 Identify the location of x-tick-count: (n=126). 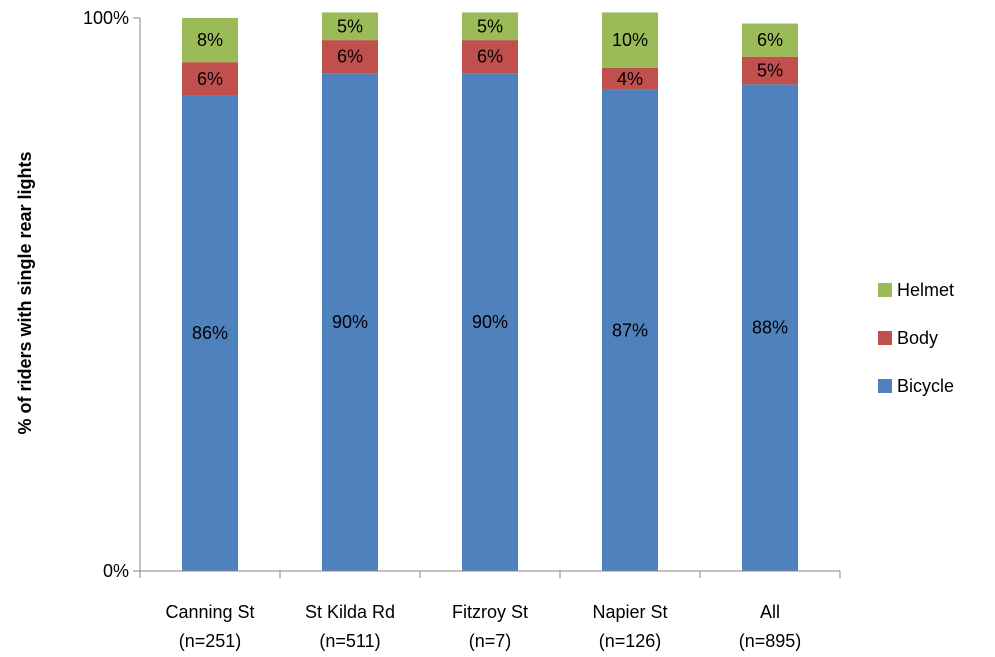
(630, 641).